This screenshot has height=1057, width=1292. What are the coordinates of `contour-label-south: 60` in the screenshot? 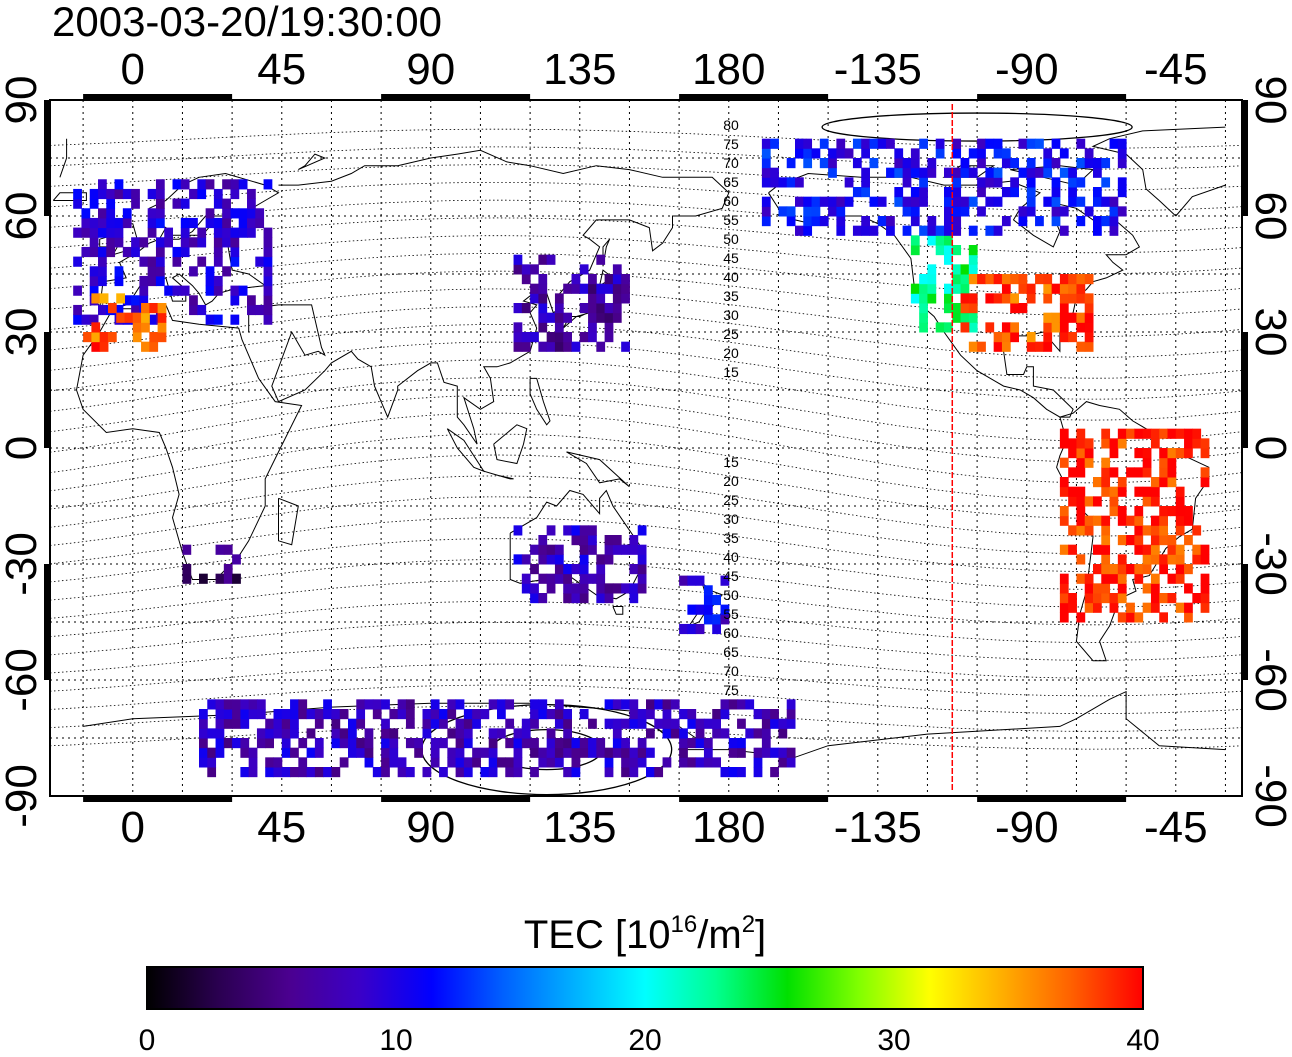 It's located at (731, 633).